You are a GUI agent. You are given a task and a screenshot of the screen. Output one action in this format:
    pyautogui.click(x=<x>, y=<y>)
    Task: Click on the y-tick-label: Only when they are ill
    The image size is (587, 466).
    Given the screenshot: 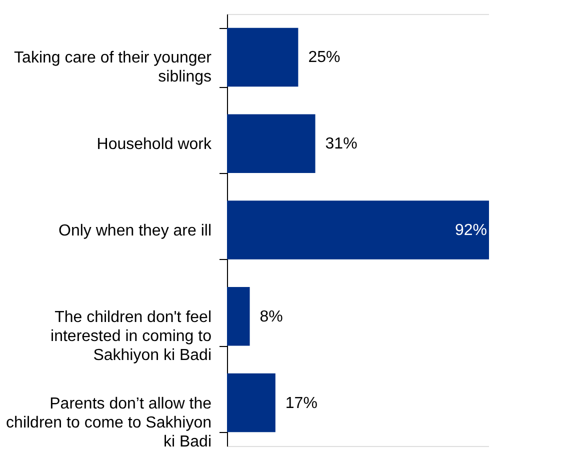 What is the action you would take?
    pyautogui.click(x=135, y=231)
    